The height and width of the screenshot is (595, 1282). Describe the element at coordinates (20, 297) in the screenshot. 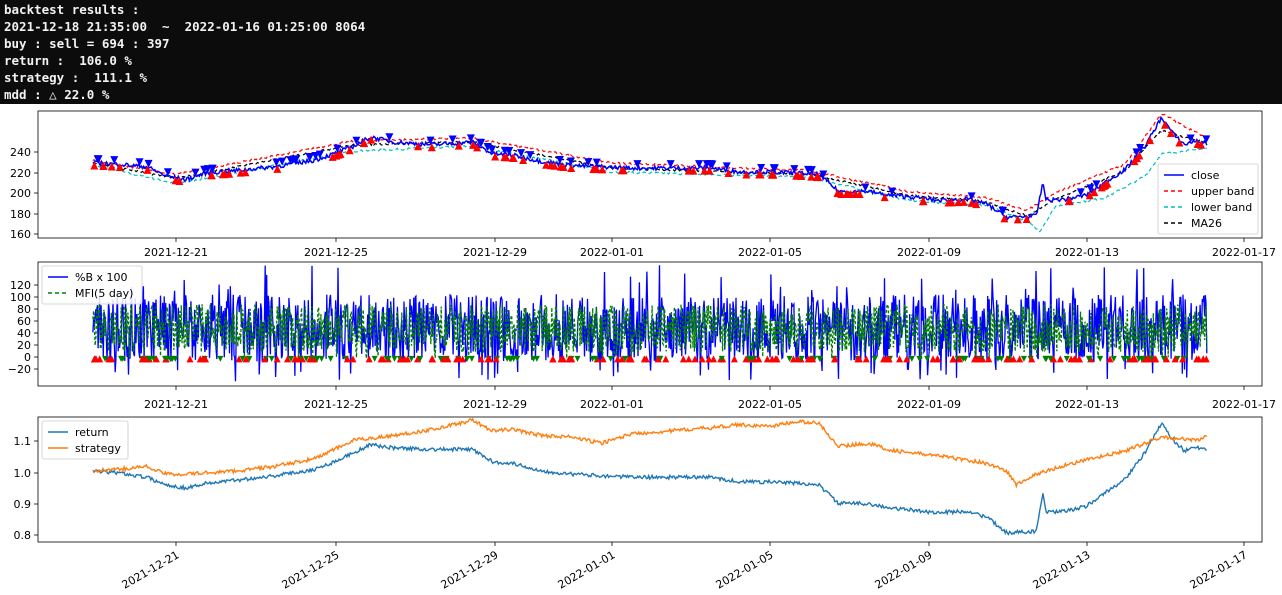

I see `y-tick-label: 100` at that location.